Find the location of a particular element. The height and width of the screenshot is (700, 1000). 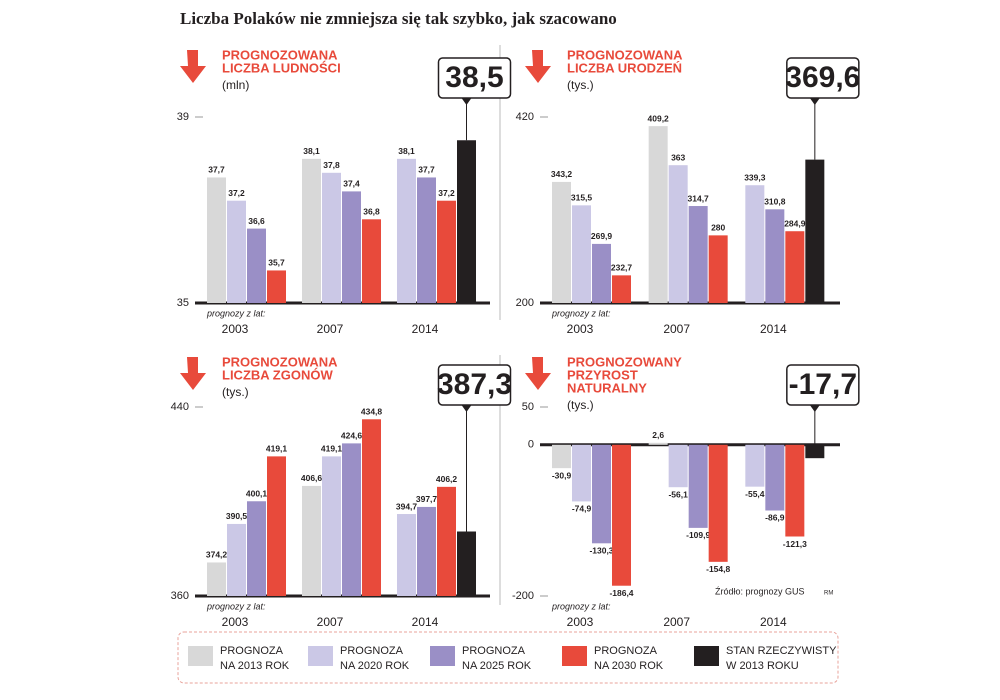

value-label: 37,4 is located at coordinates (351, 184).